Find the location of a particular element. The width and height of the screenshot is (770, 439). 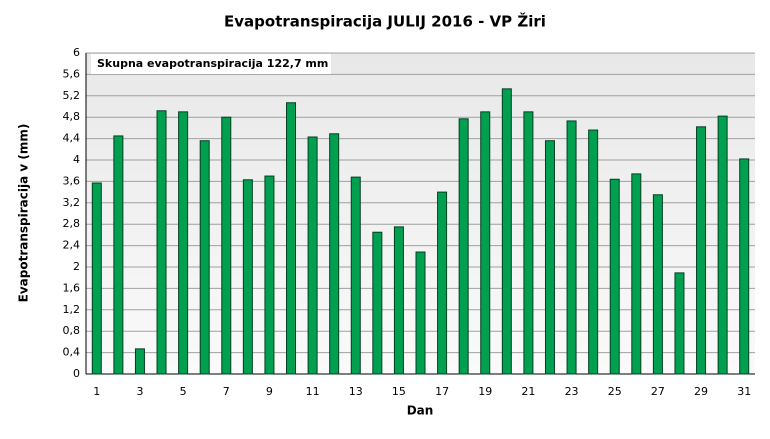

x-tick-label: 31 is located at coordinates (744, 391).